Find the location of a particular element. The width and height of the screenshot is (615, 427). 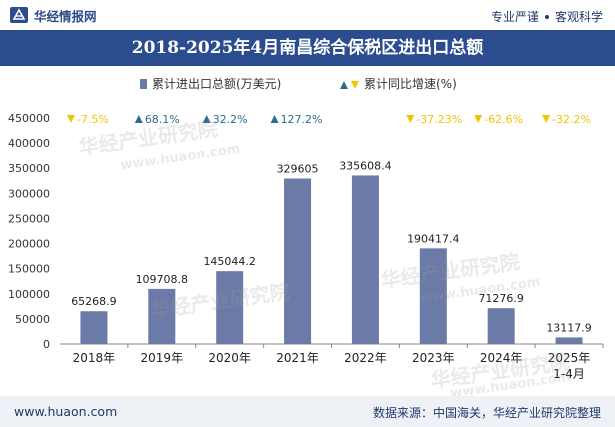

x-tick-label: 2018年 is located at coordinates (94, 358).